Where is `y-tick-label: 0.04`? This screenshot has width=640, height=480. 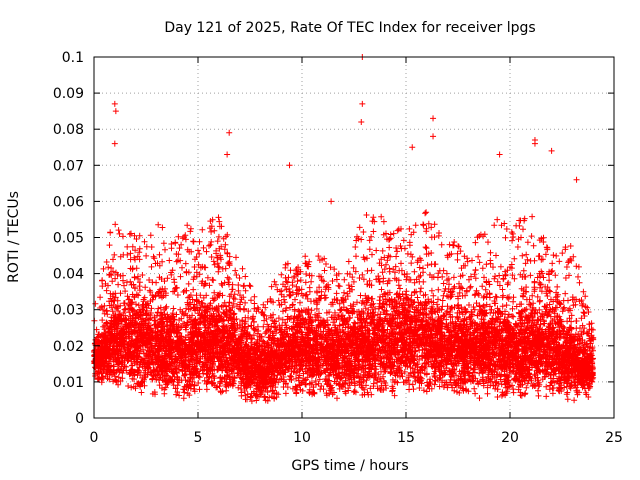 y-tick-label: 0.04 is located at coordinates (68, 275).